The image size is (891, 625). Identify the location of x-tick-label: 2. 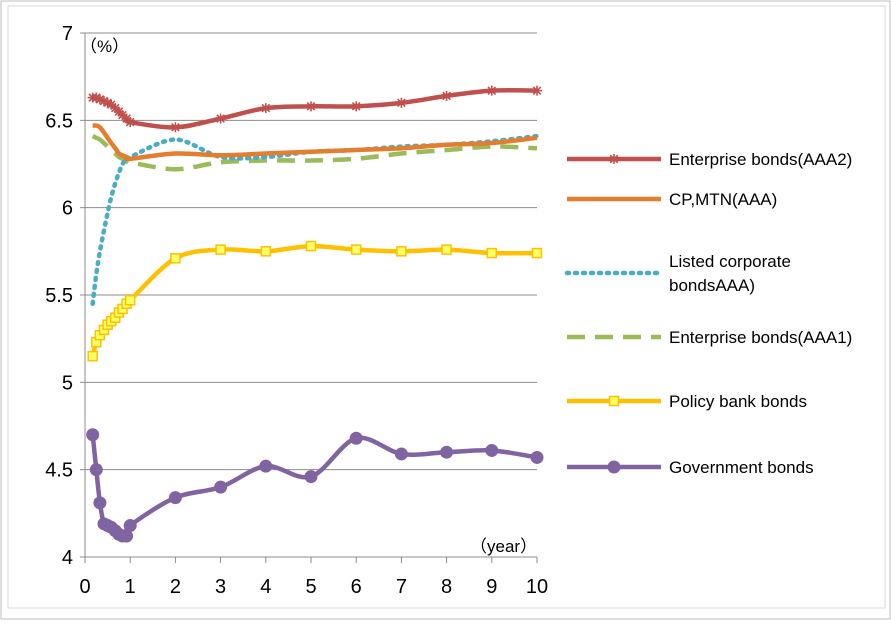
(175, 587).